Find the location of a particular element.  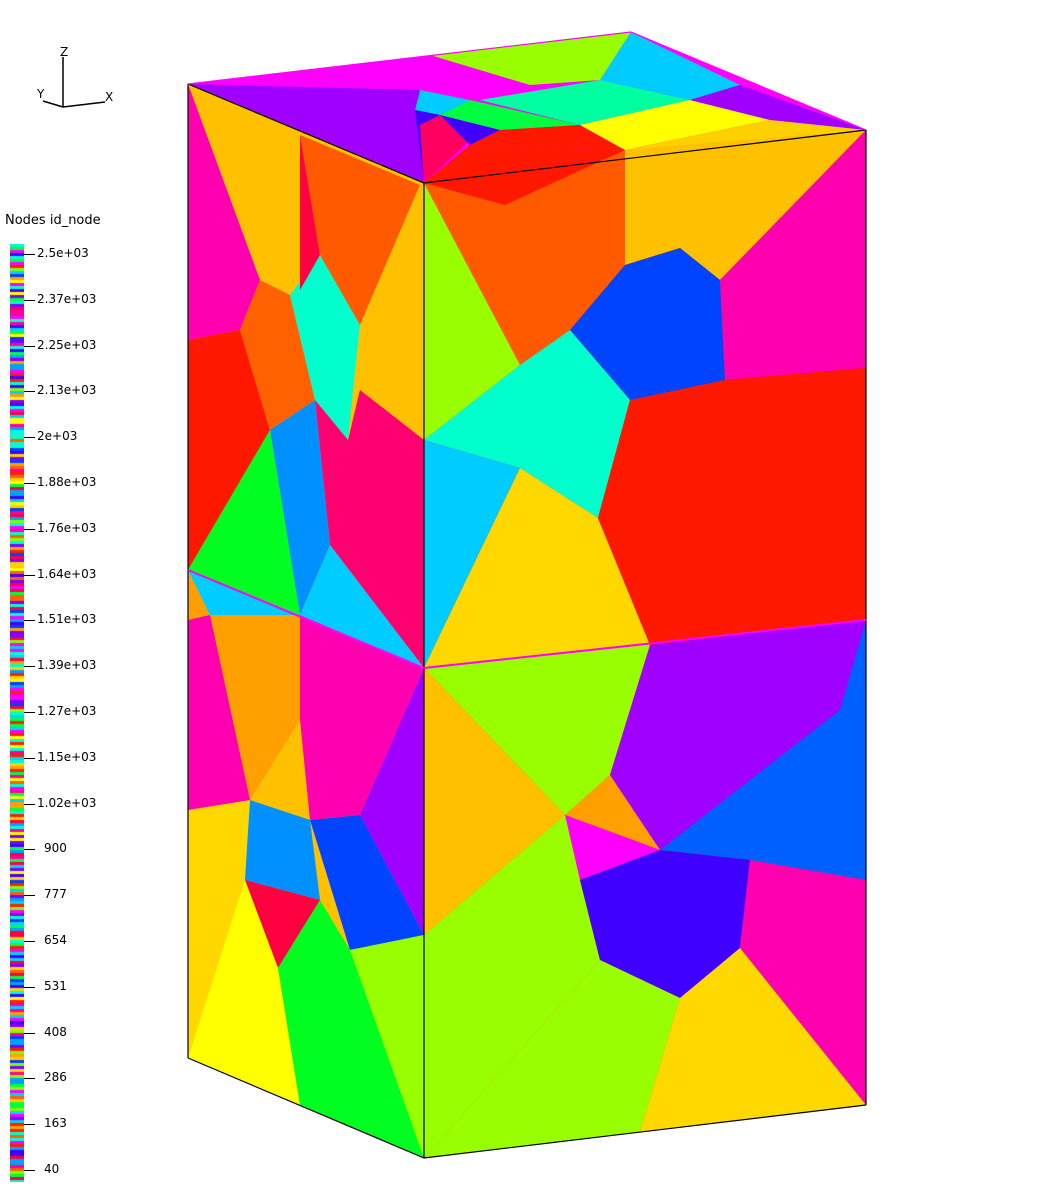

legend-color-bar is located at coordinates (17, 713).